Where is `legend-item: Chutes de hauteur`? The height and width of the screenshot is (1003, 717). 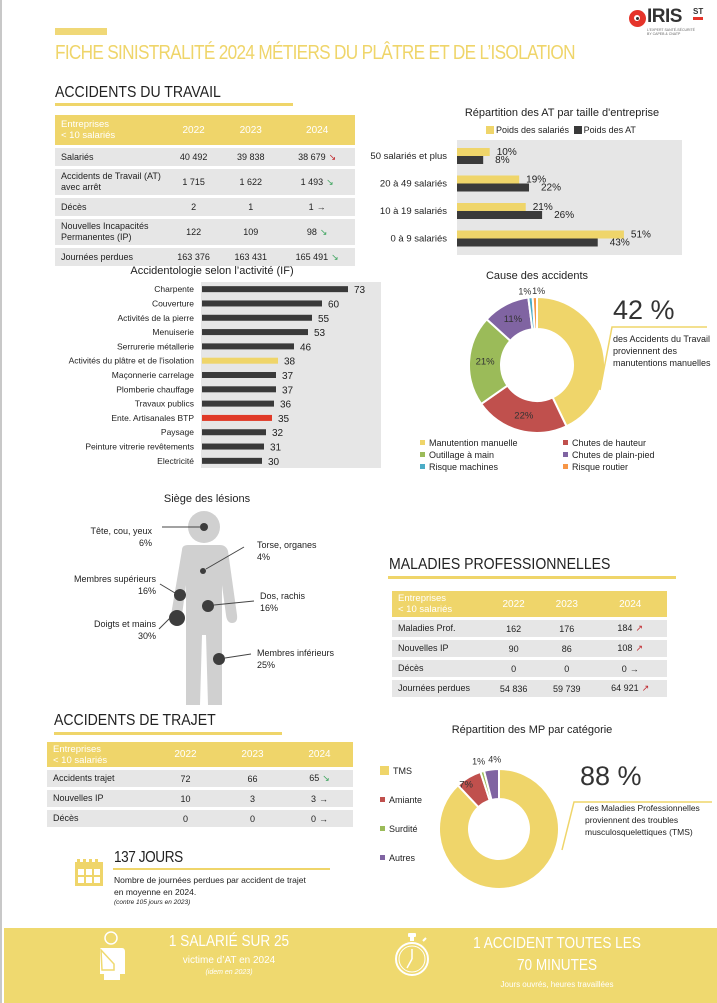 legend-item: Chutes de hauteur is located at coordinates (604, 443).